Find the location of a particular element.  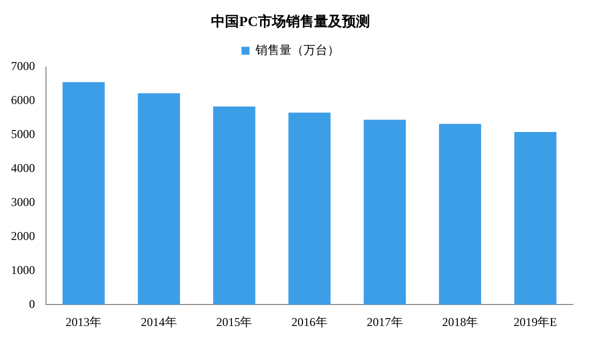

x-tick-label: 2016年 is located at coordinates (310, 321).